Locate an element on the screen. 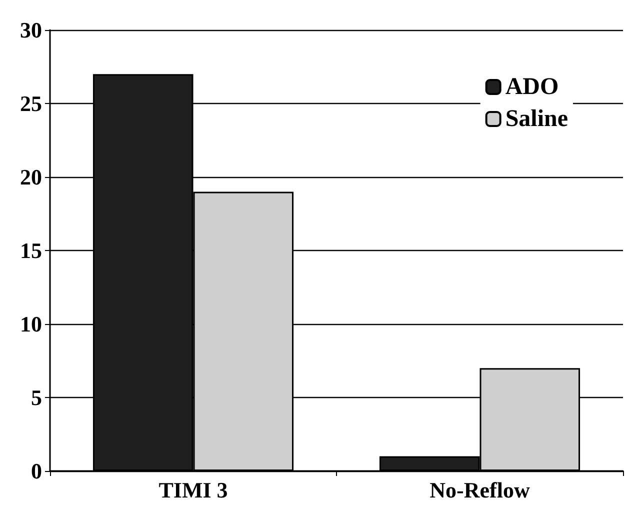  y-tick-label: 30 is located at coordinates (31, 30).